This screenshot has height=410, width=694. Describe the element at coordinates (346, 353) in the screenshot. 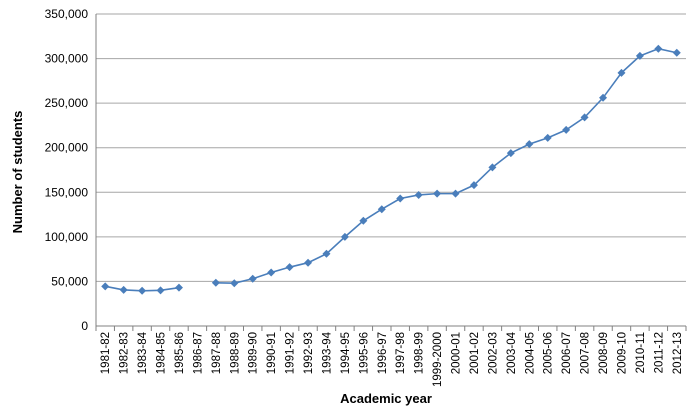

I see `x-tick-label: 1994-95` at that location.